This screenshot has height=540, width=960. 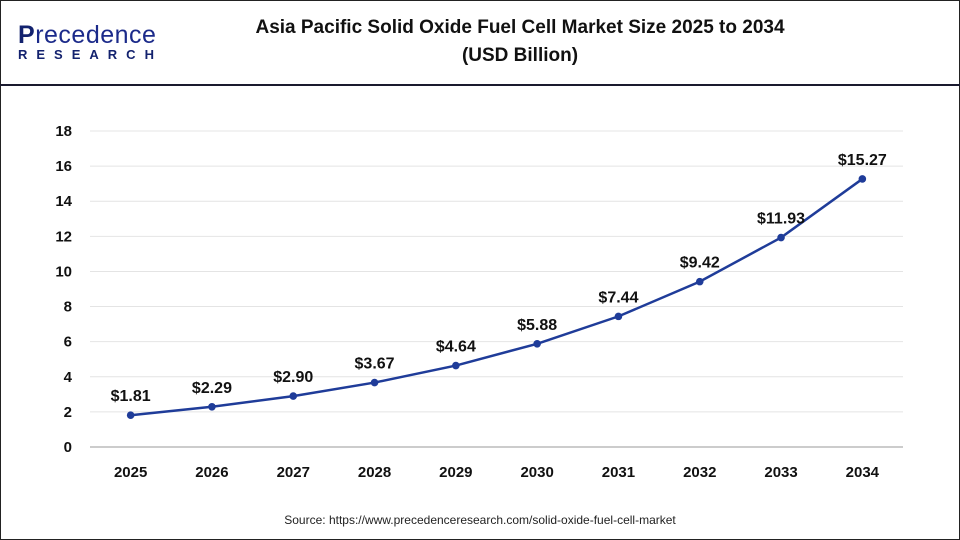 I want to click on x-tick-label: 2034, so click(x=863, y=472).